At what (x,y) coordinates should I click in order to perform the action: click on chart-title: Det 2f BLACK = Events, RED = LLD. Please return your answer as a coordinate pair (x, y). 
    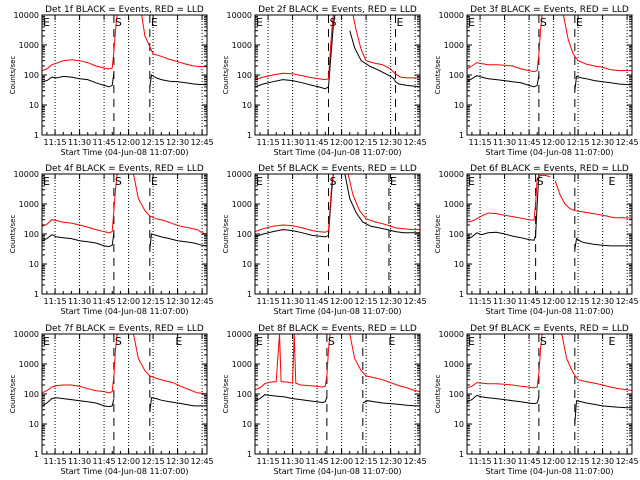
    Looking at the image, I should click on (337, 10).